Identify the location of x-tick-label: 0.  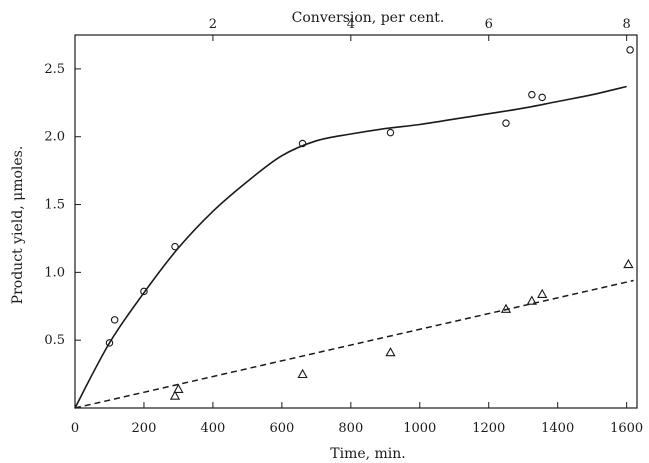
(75, 428).